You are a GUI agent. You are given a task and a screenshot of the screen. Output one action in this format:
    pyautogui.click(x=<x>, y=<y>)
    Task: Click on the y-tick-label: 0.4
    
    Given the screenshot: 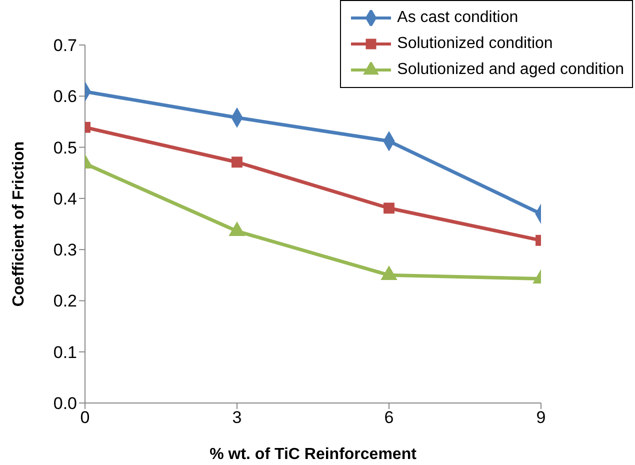 What is the action you would take?
    pyautogui.click(x=65, y=198)
    